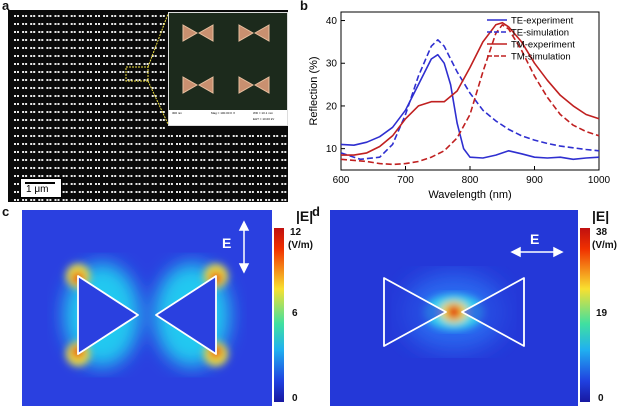 Image resolution: width=624 pixels, height=416 pixels. Describe the element at coordinates (470, 180) in the screenshot. I see `x-tick-label: 800` at that location.